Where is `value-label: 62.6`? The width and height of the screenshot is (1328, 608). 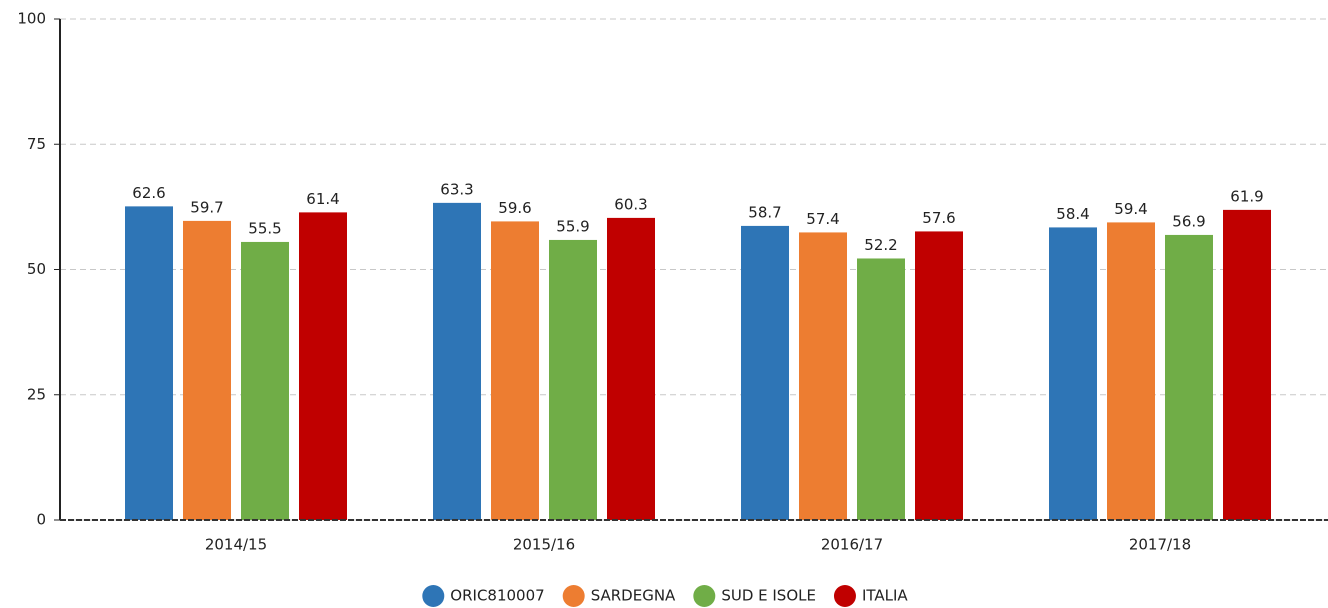 value-label: 62.6 is located at coordinates (148, 193).